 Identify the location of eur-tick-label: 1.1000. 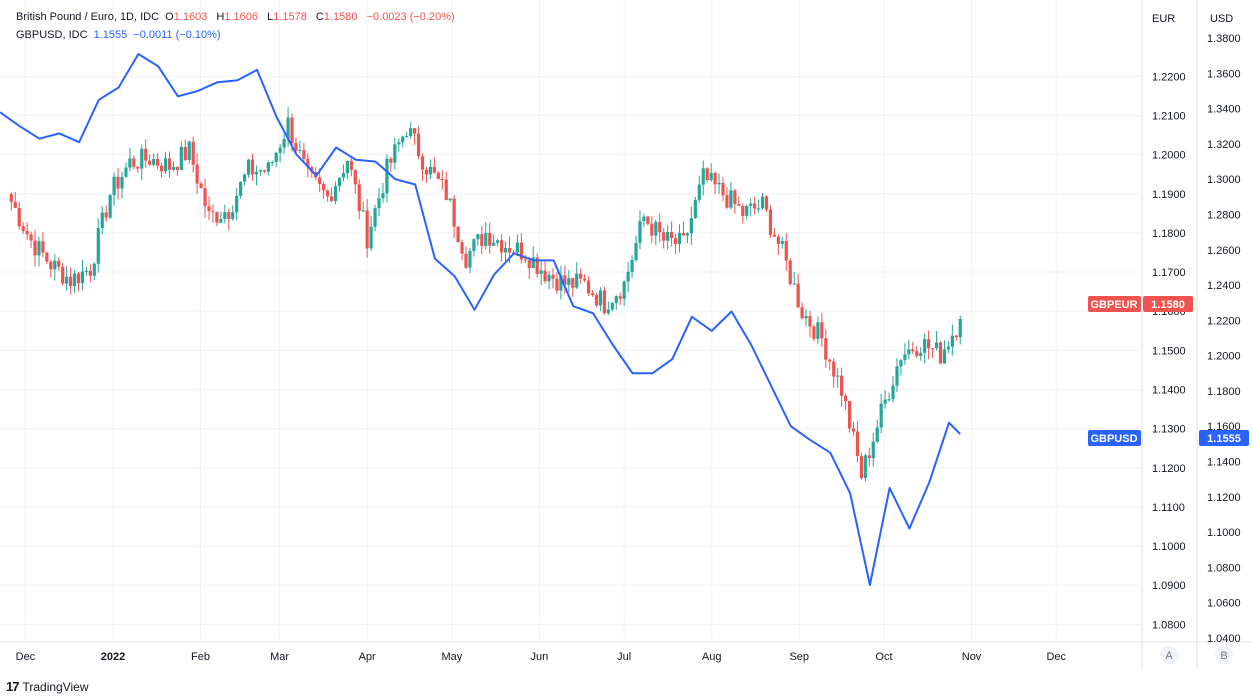
(1169, 547).